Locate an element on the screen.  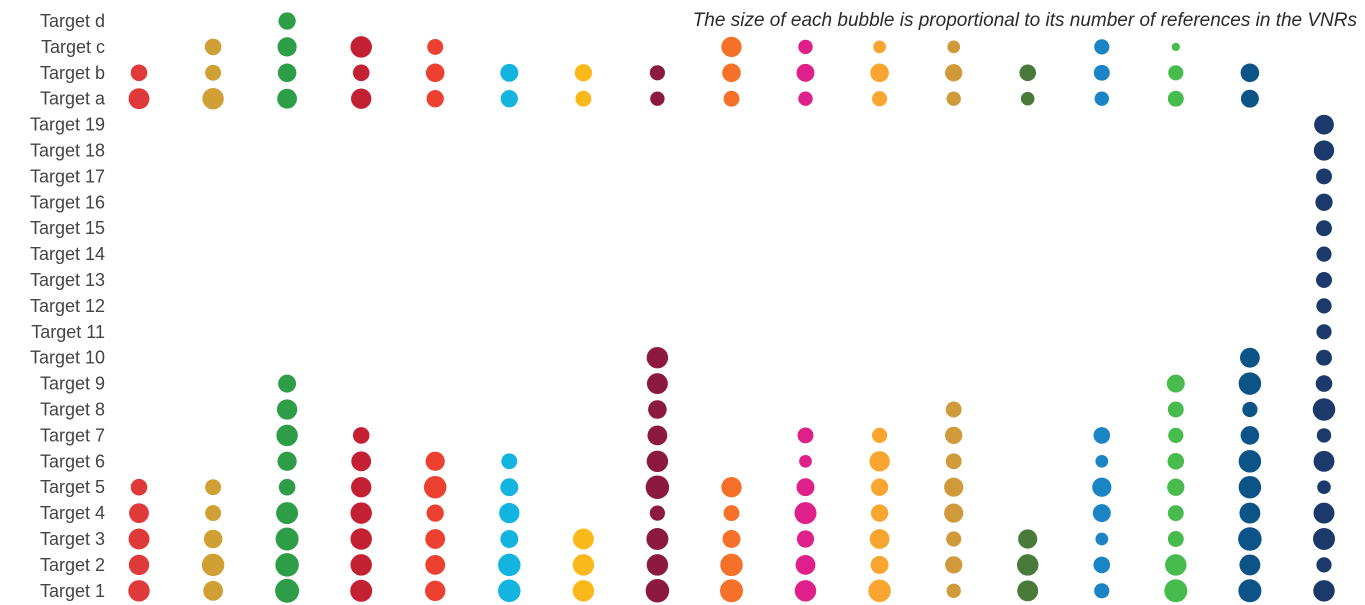
row-label: Target 12 is located at coordinates (67, 306).